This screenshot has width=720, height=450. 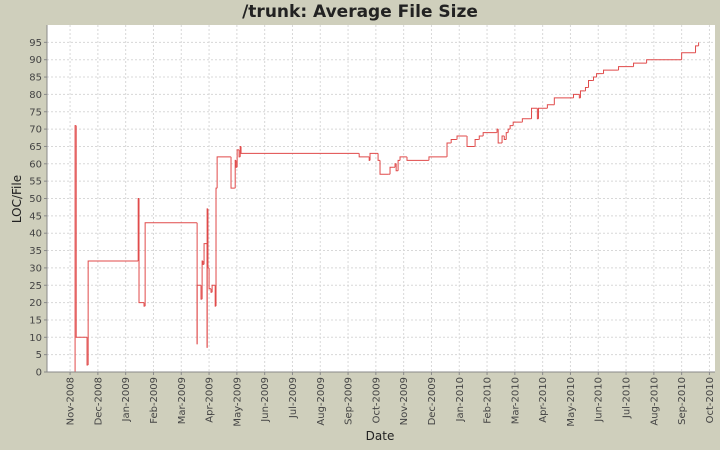 What do you see at coordinates (35, 182) in the screenshot?
I see `y-tick-label: 55` at bounding box center [35, 182].